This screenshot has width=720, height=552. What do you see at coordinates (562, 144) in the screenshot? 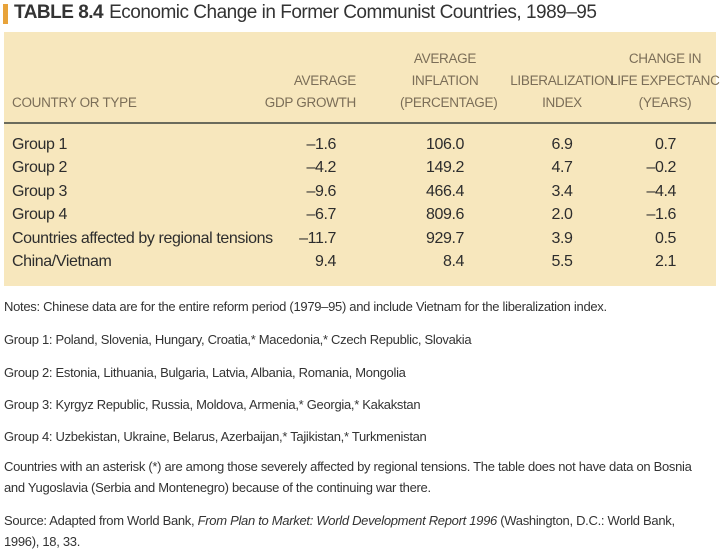
I see `cell-liberalization: 6.9` at bounding box center [562, 144].